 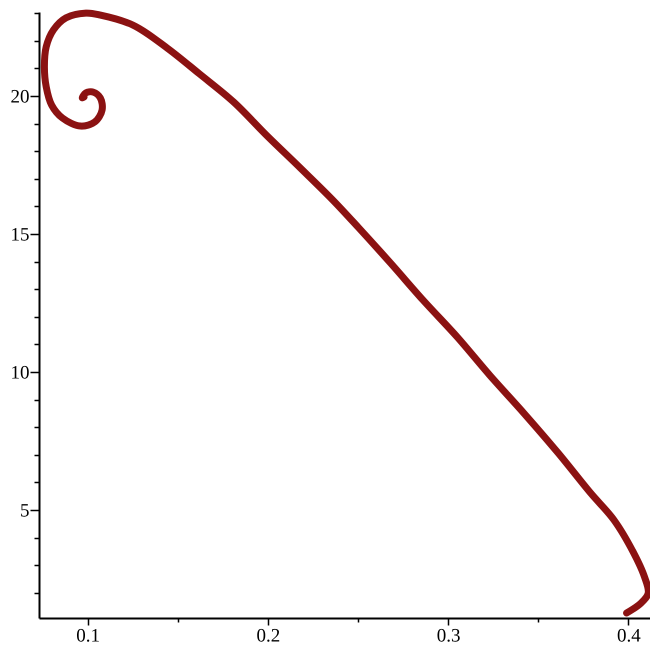 I want to click on y-tick-label: 5, so click(x=25, y=511).